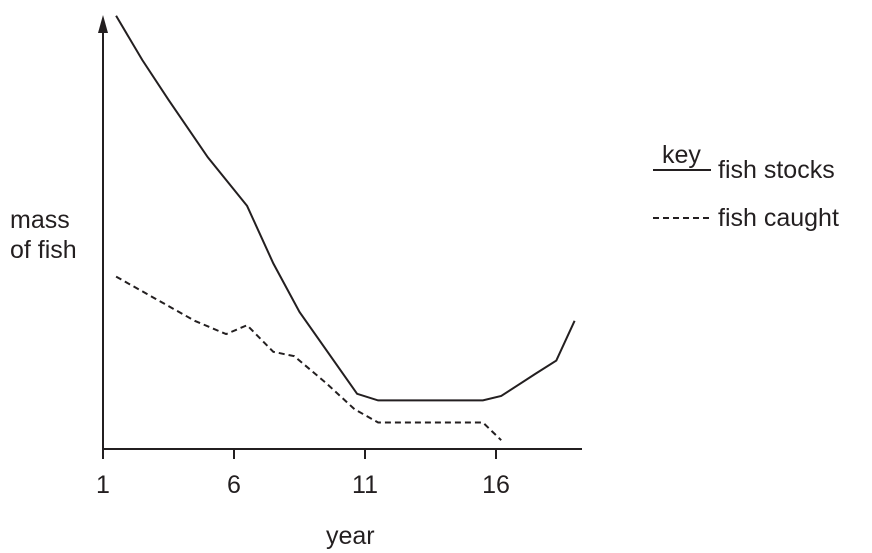 The height and width of the screenshot is (553, 872). I want to click on legend-label: fish caught, so click(778, 218).